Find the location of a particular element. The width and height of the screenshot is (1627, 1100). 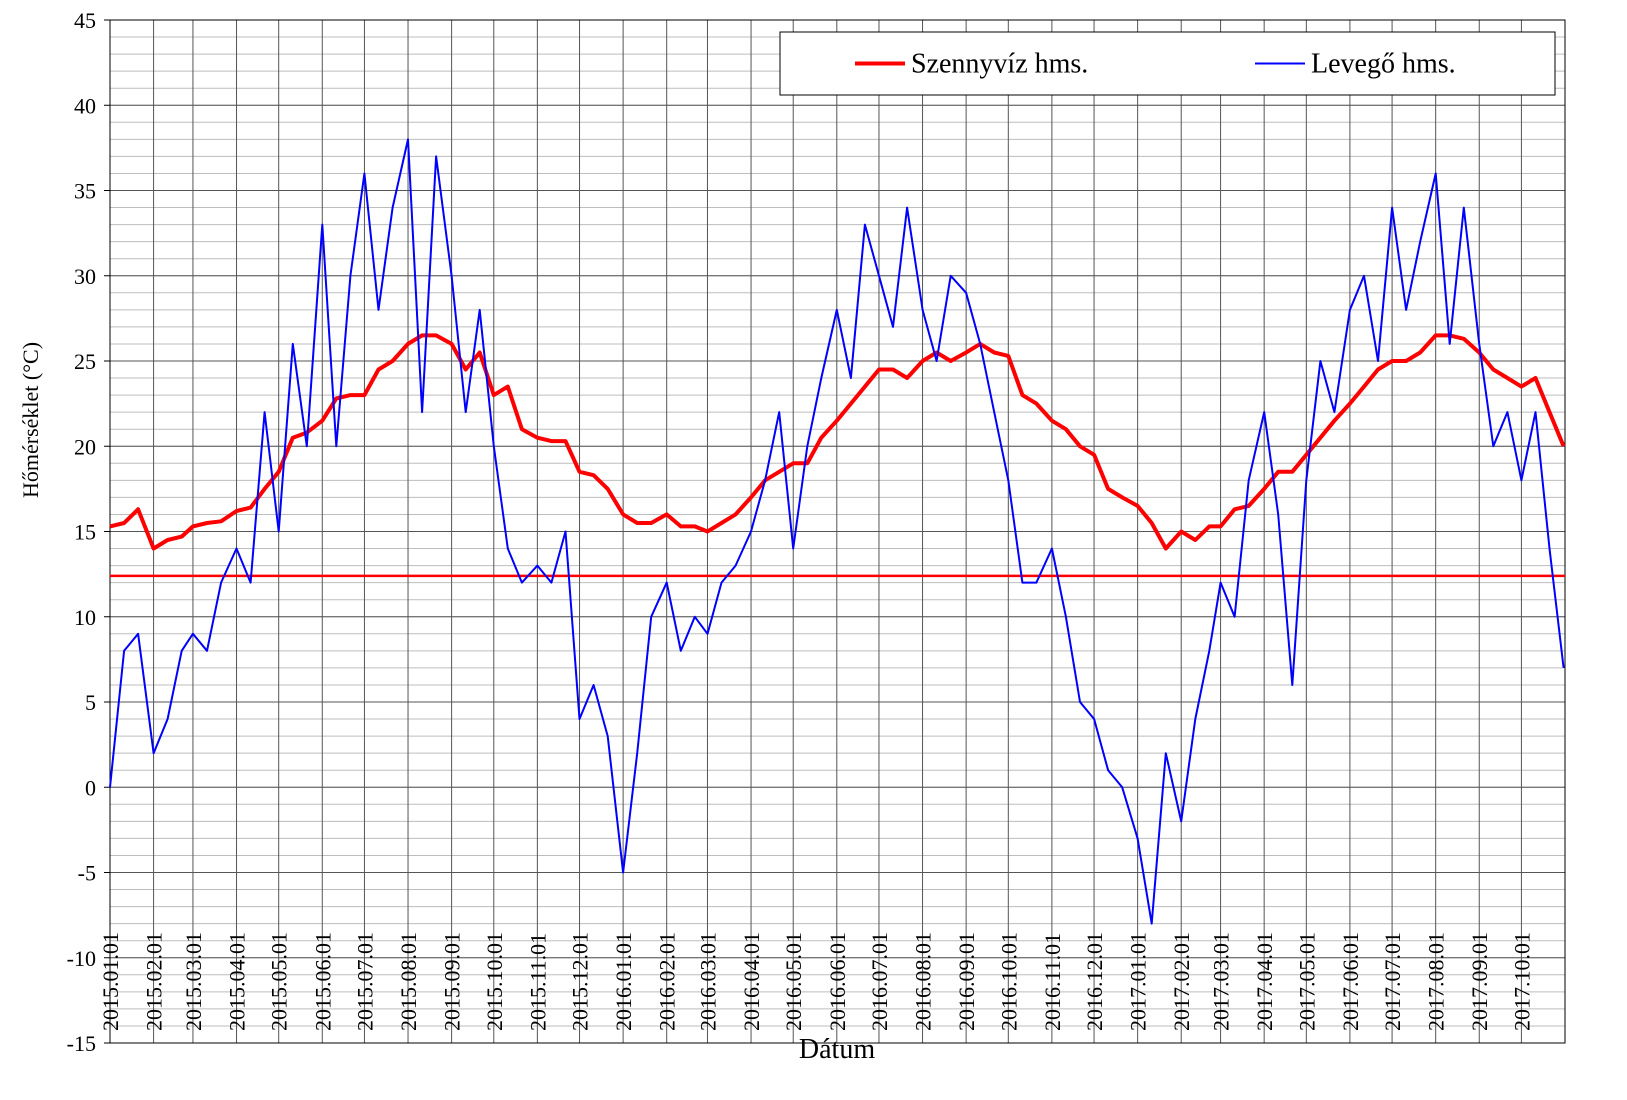

x-tick-label: 2015.05.01 is located at coordinates (279, 981).